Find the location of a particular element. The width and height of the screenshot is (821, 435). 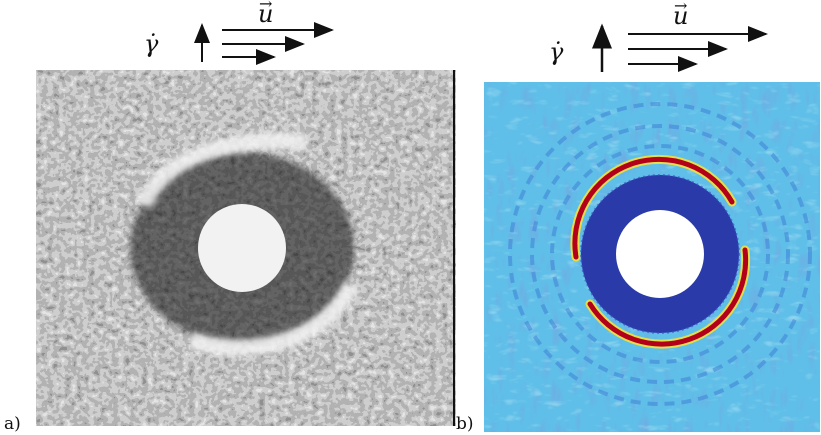

panel-b-velocity-text: u is located at coordinates (681, 16).